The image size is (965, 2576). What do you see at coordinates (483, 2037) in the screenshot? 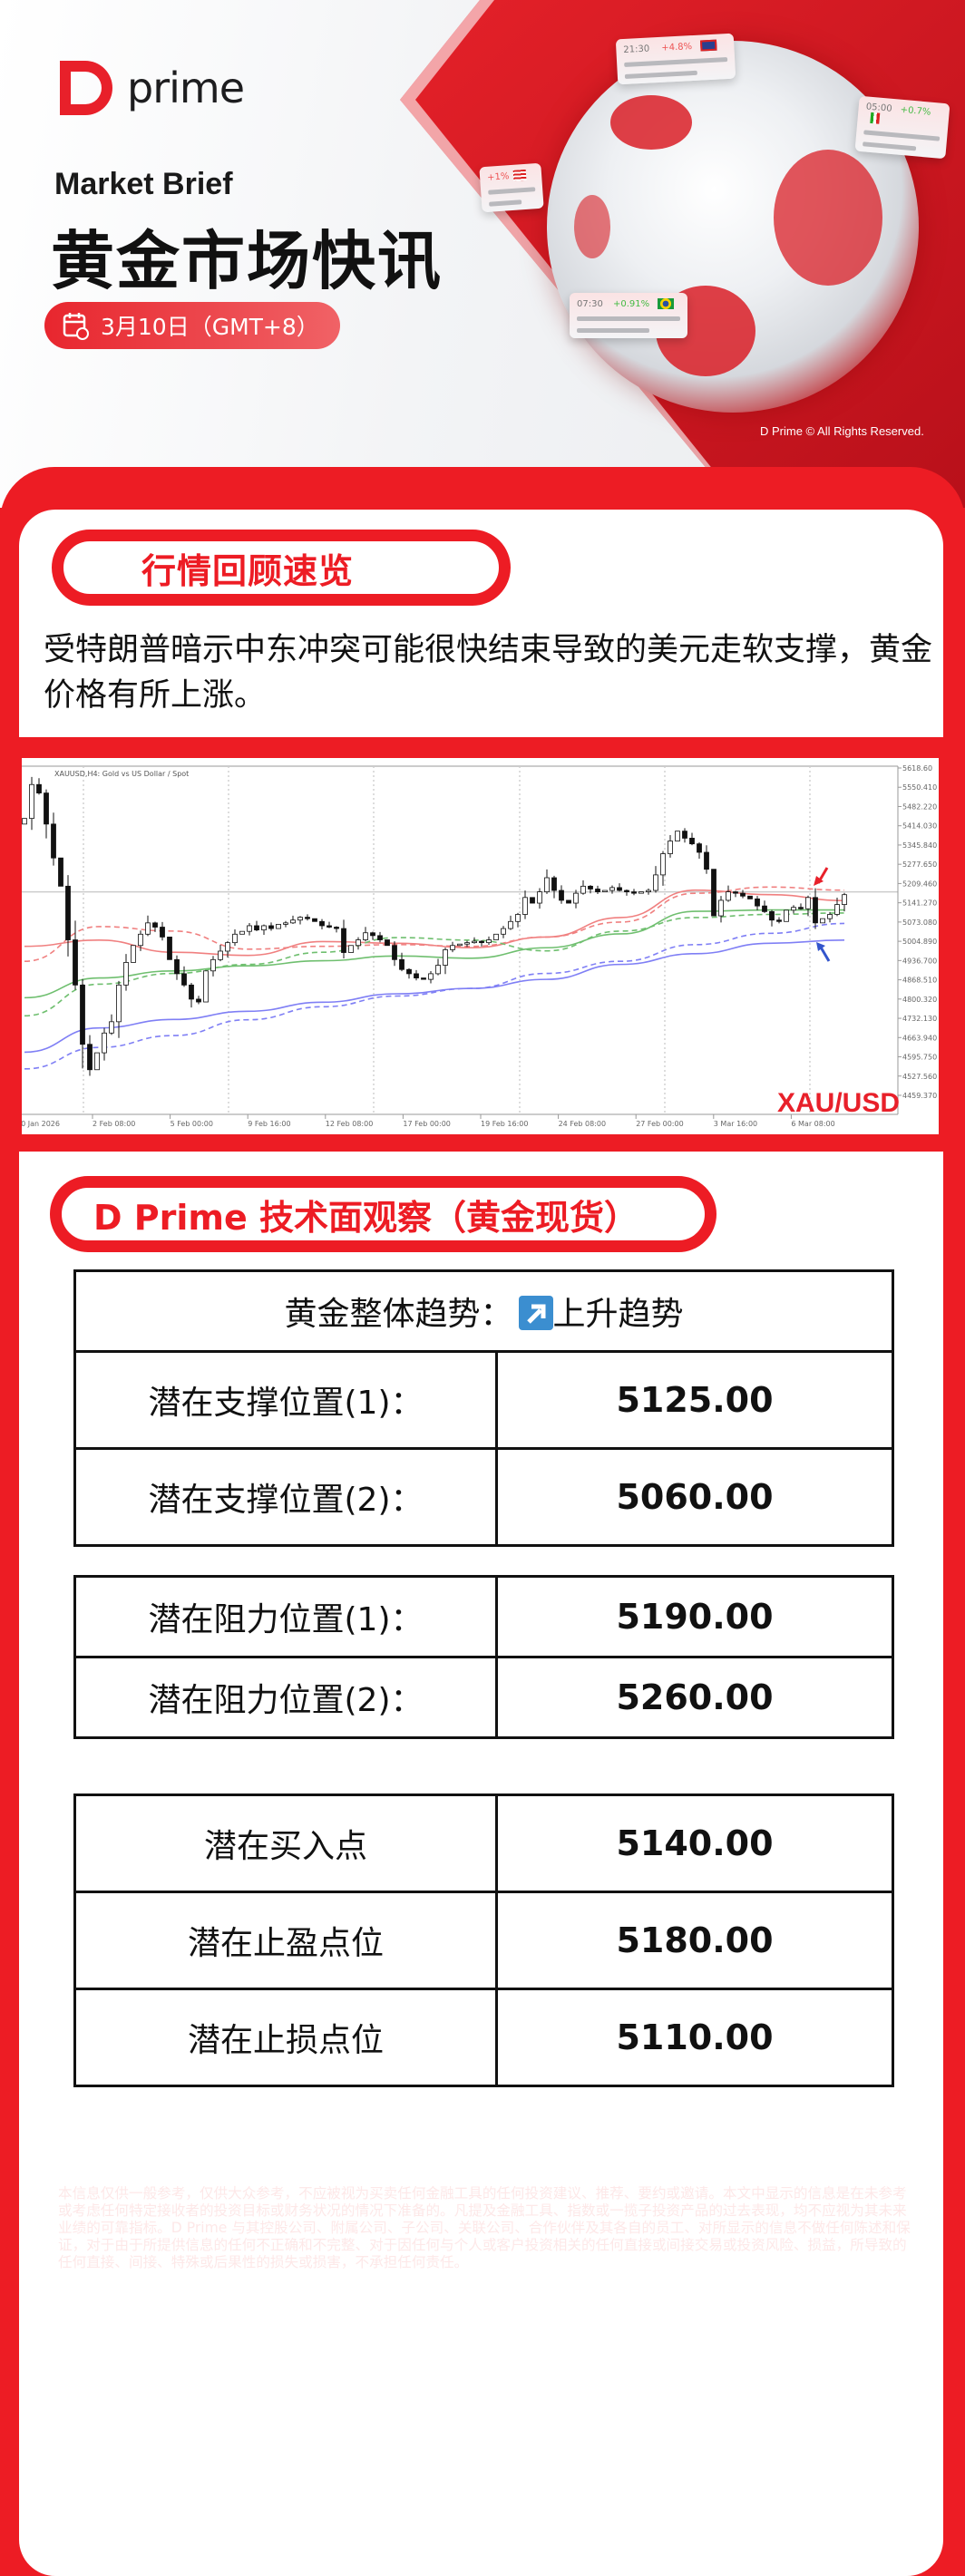
I see `table-row: 潜在止损点位 5110.00` at bounding box center [483, 2037].